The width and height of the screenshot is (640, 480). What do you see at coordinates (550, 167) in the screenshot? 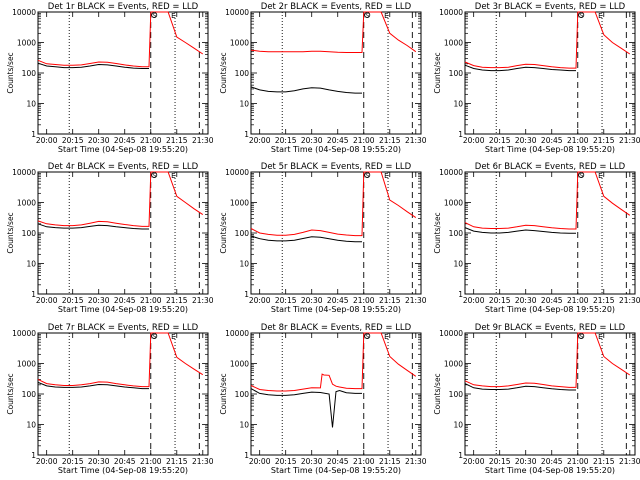
I see `panel-title: Det 6r BLACK = Events, RED = LLD` at bounding box center [550, 167].